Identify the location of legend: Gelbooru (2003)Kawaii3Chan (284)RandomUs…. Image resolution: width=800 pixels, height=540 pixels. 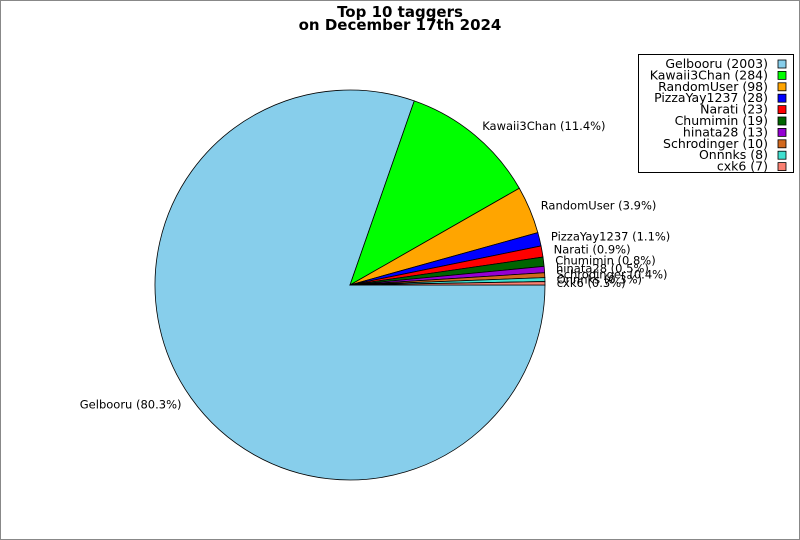
(716, 114).